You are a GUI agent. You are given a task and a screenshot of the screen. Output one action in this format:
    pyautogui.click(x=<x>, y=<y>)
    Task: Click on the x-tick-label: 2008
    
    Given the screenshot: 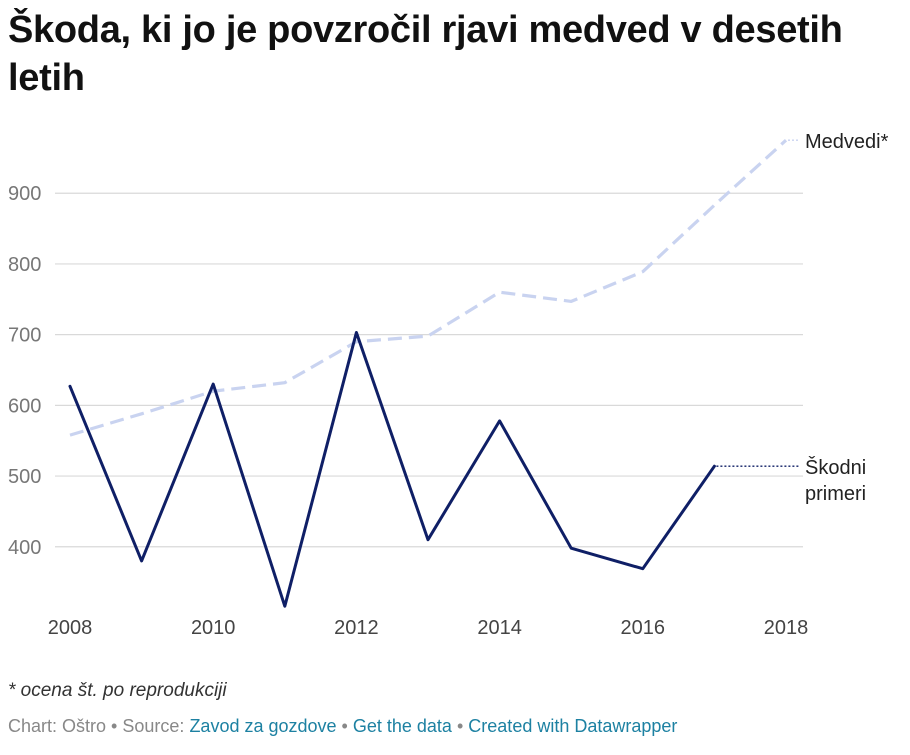 What is the action you would take?
    pyautogui.click(x=70, y=628)
    